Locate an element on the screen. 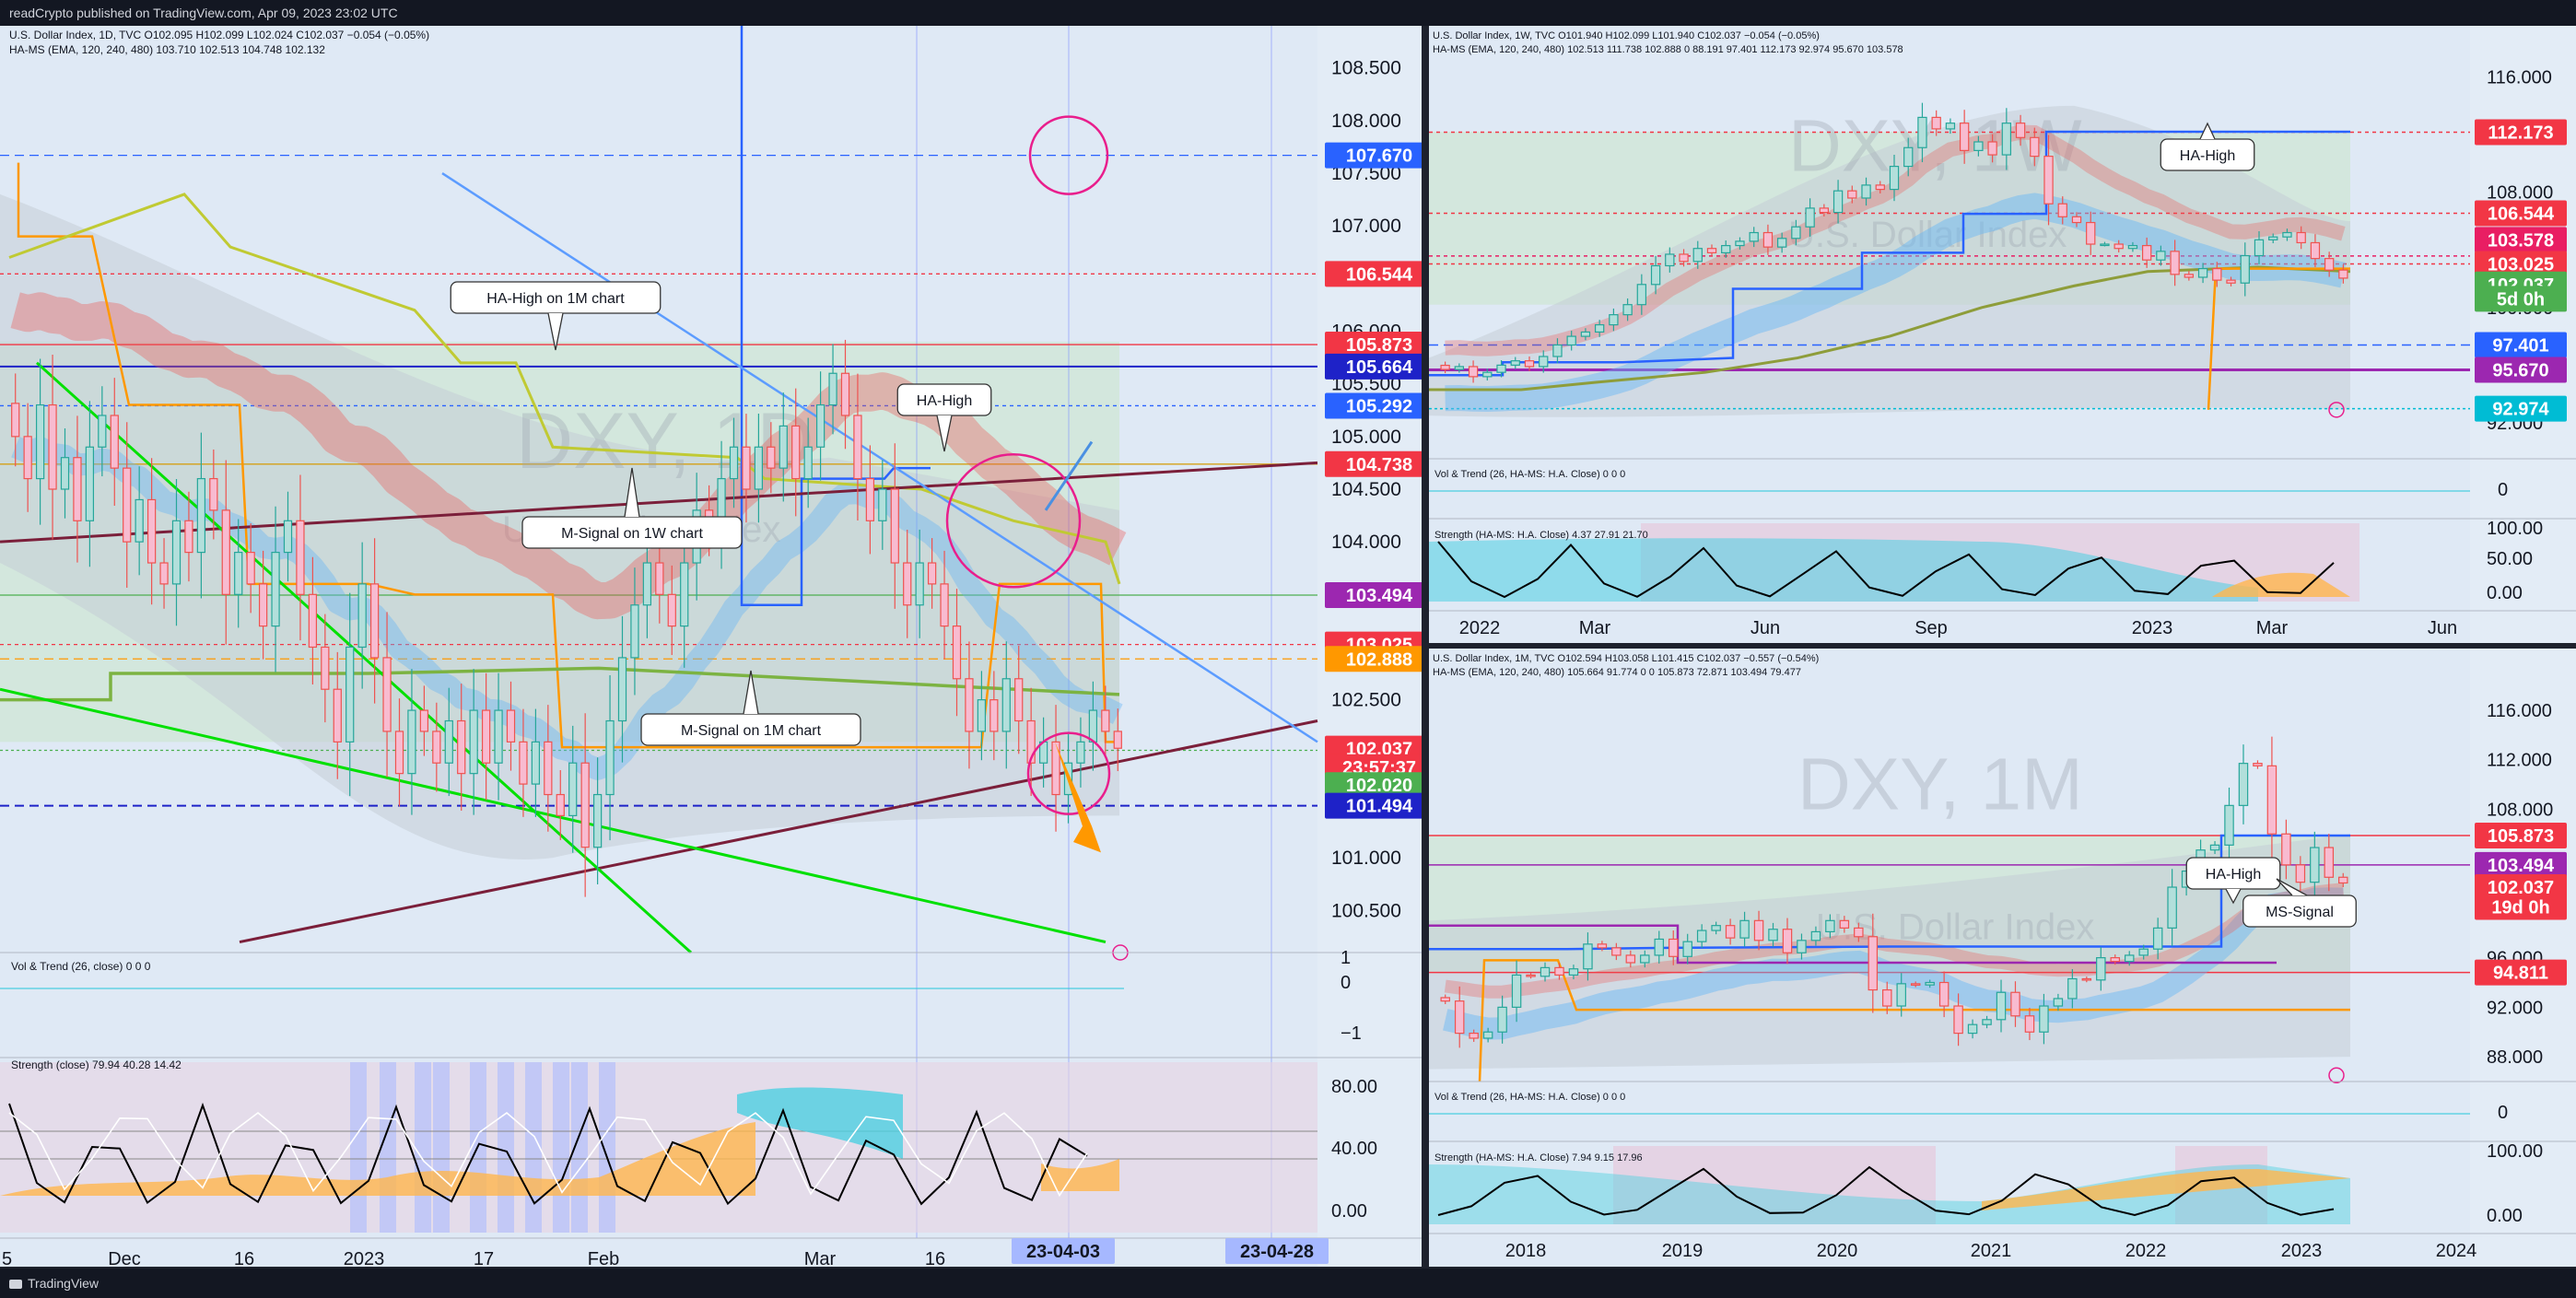 Image resolution: width=2576 pixels, height=1298 pixels. price-label: 95.670 is located at coordinates (2520, 371).